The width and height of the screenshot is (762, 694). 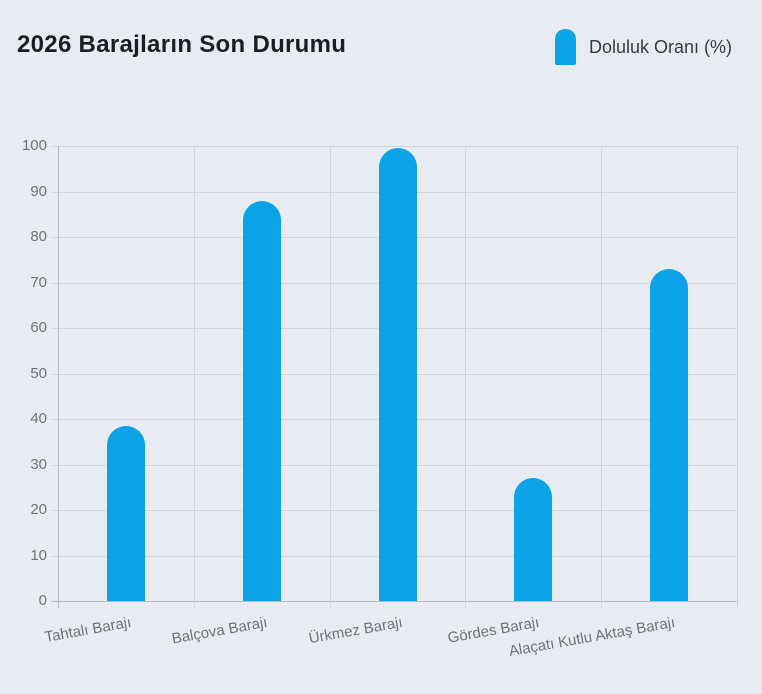 What do you see at coordinates (219, 631) in the screenshot?
I see `x-axis-category-label: Balçova Barajı` at bounding box center [219, 631].